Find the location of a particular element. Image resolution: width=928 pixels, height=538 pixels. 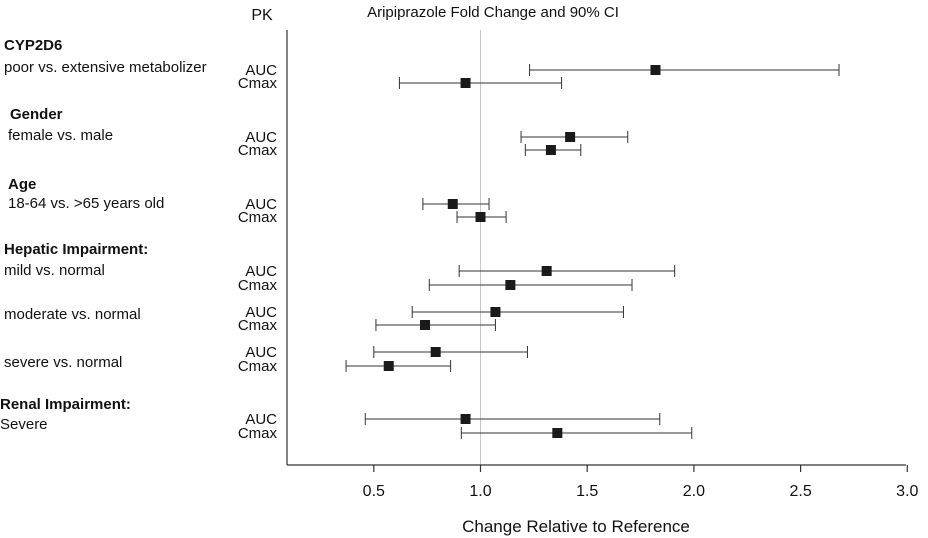

pk-column-header: PK is located at coordinates (262, 15).